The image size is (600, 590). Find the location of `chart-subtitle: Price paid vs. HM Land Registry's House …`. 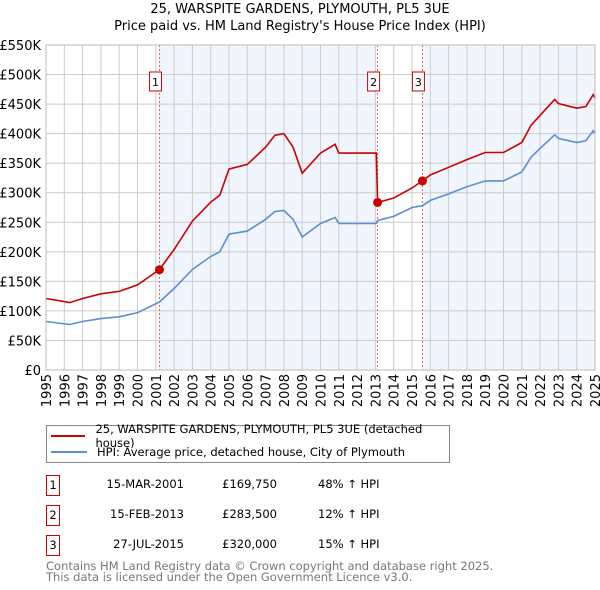

chart-subtitle: Price paid vs. HM Land Registry's House … is located at coordinates (300, 26).